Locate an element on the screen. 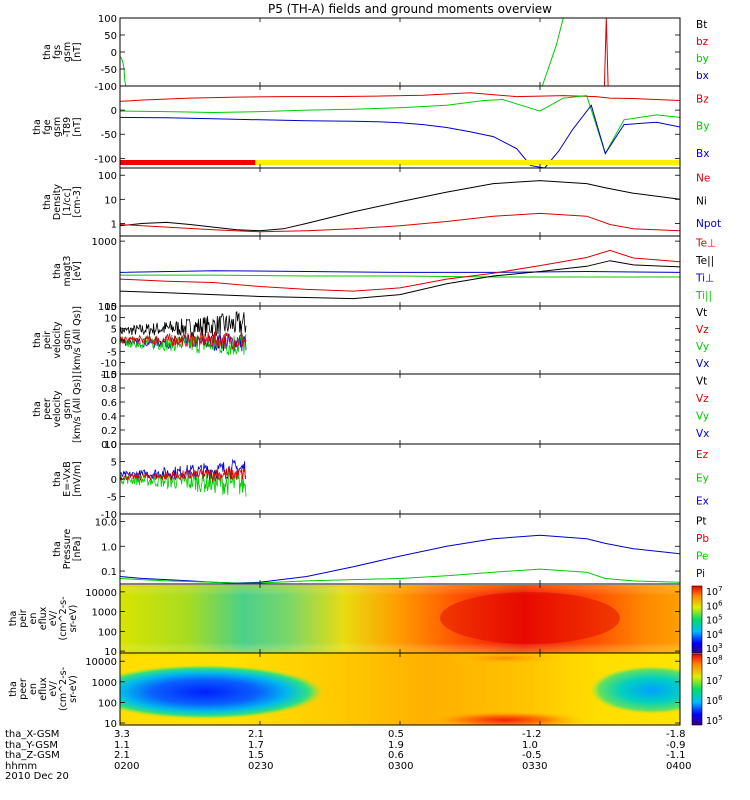 Image resolution: width=750 pixels, height=800 pixels. fgs-ylabel-2: gsm is located at coordinates (67, 52).